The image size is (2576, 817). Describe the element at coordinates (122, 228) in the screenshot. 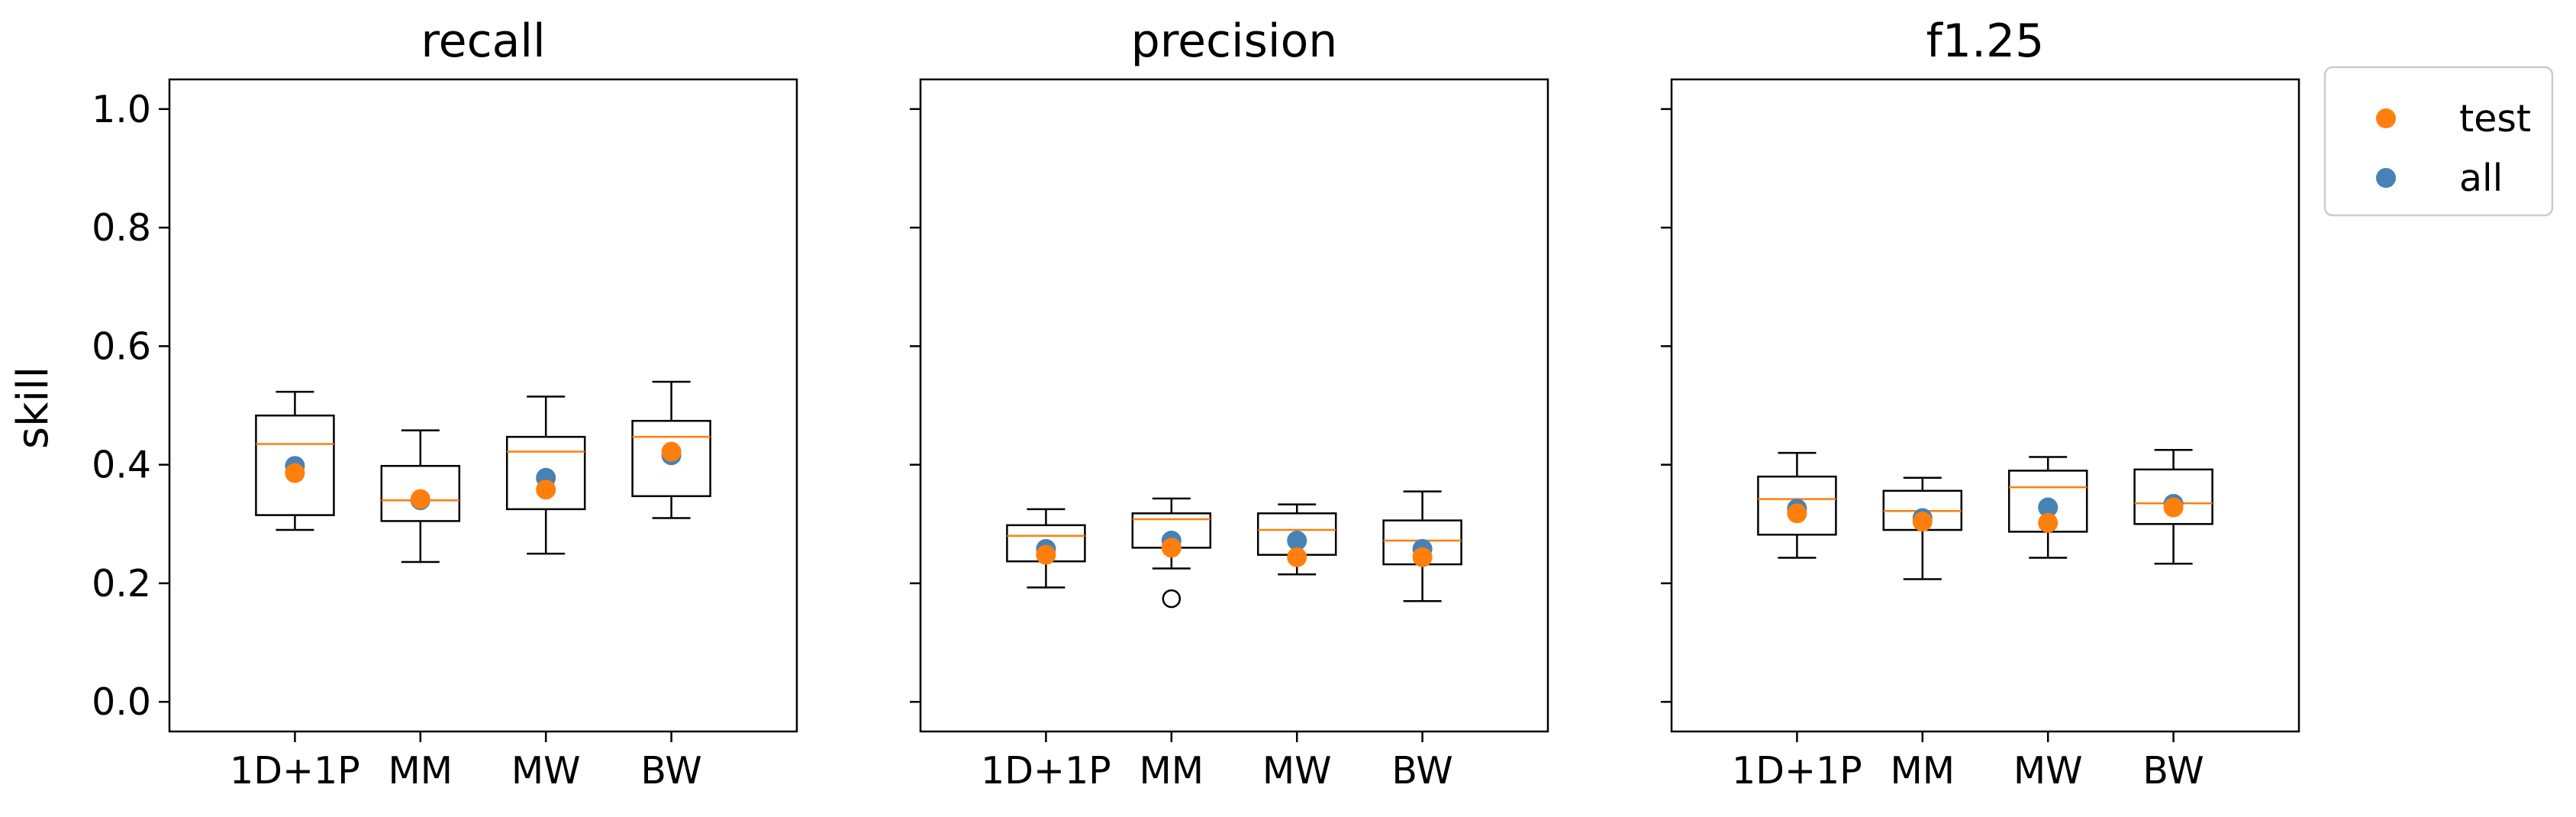

I see `y-tick-label: 0.8` at that location.